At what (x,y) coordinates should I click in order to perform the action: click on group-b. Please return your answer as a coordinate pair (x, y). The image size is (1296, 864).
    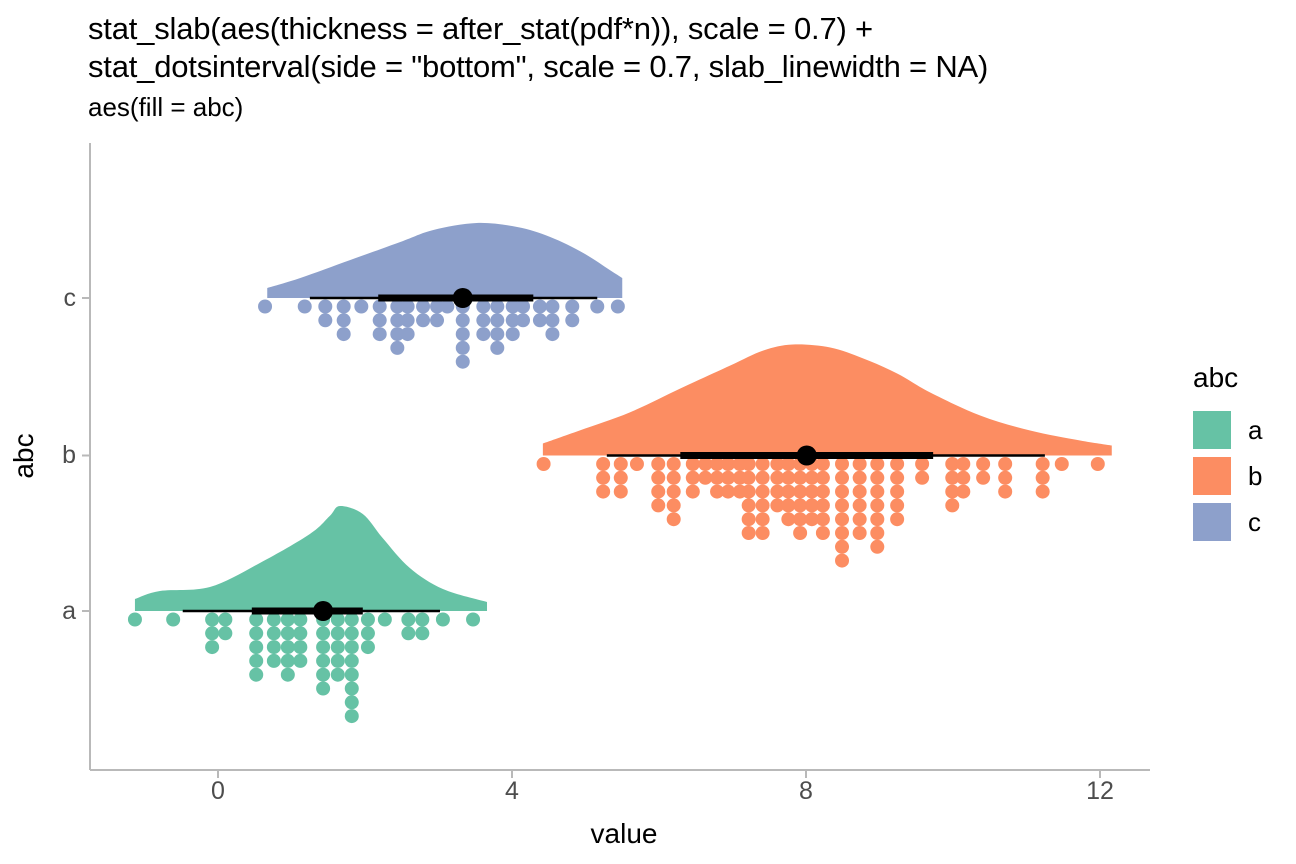
    Looking at the image, I should click on (824, 456).